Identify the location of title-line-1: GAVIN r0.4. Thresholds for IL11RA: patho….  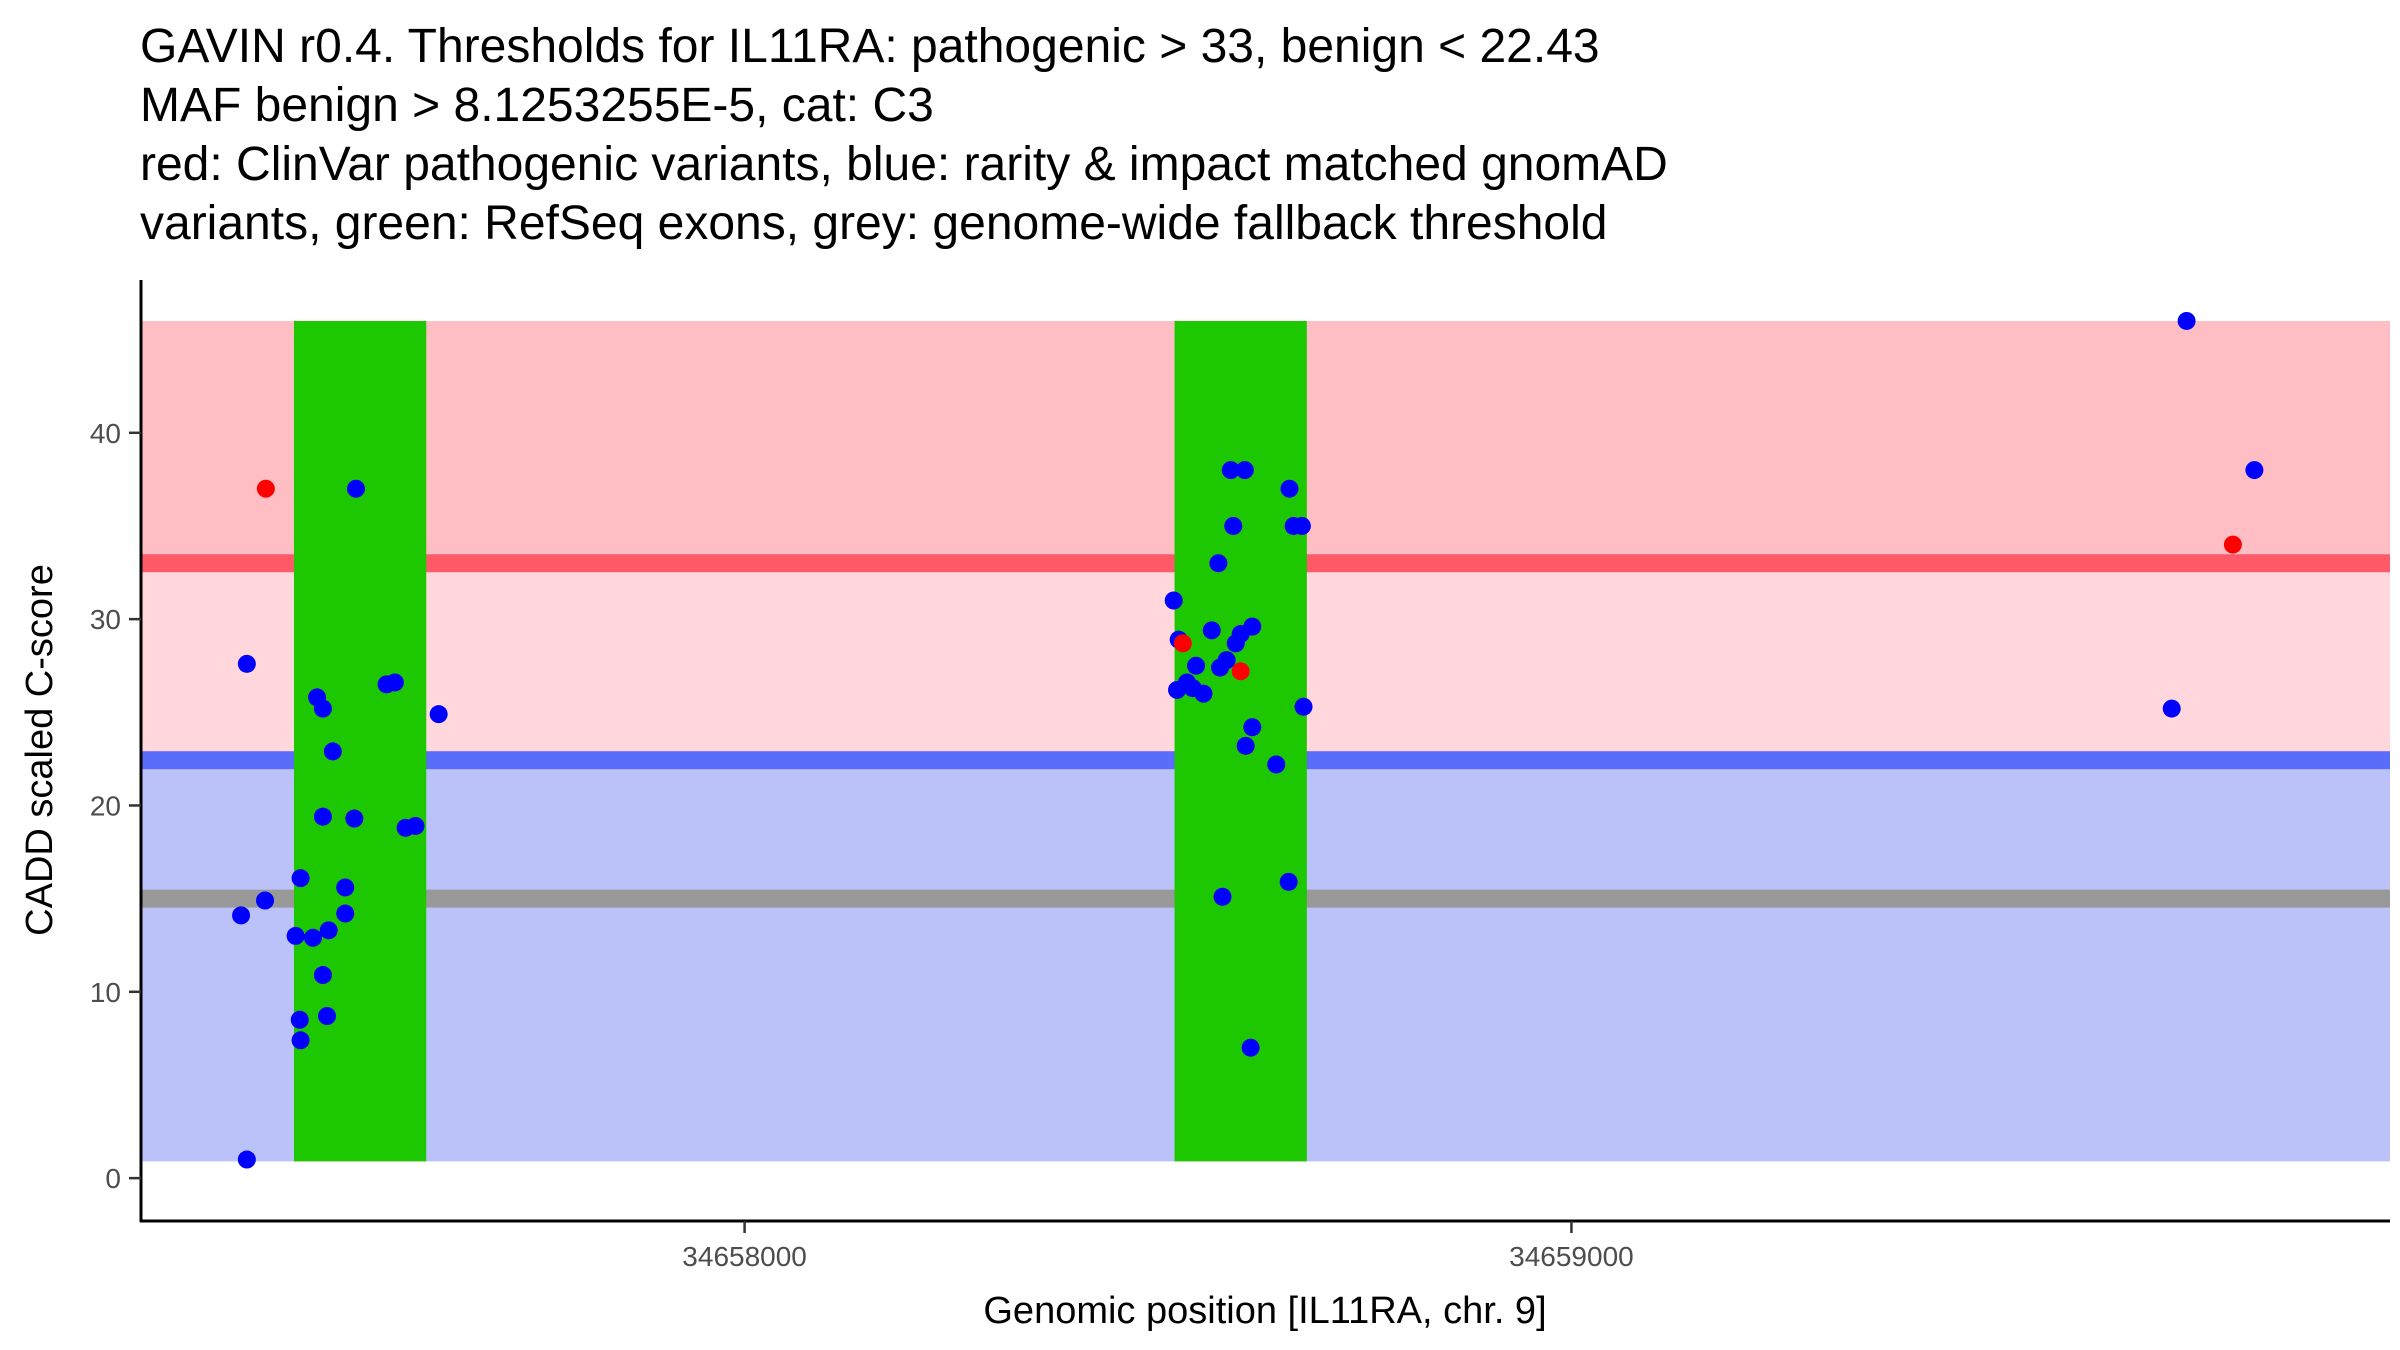
(870, 46).